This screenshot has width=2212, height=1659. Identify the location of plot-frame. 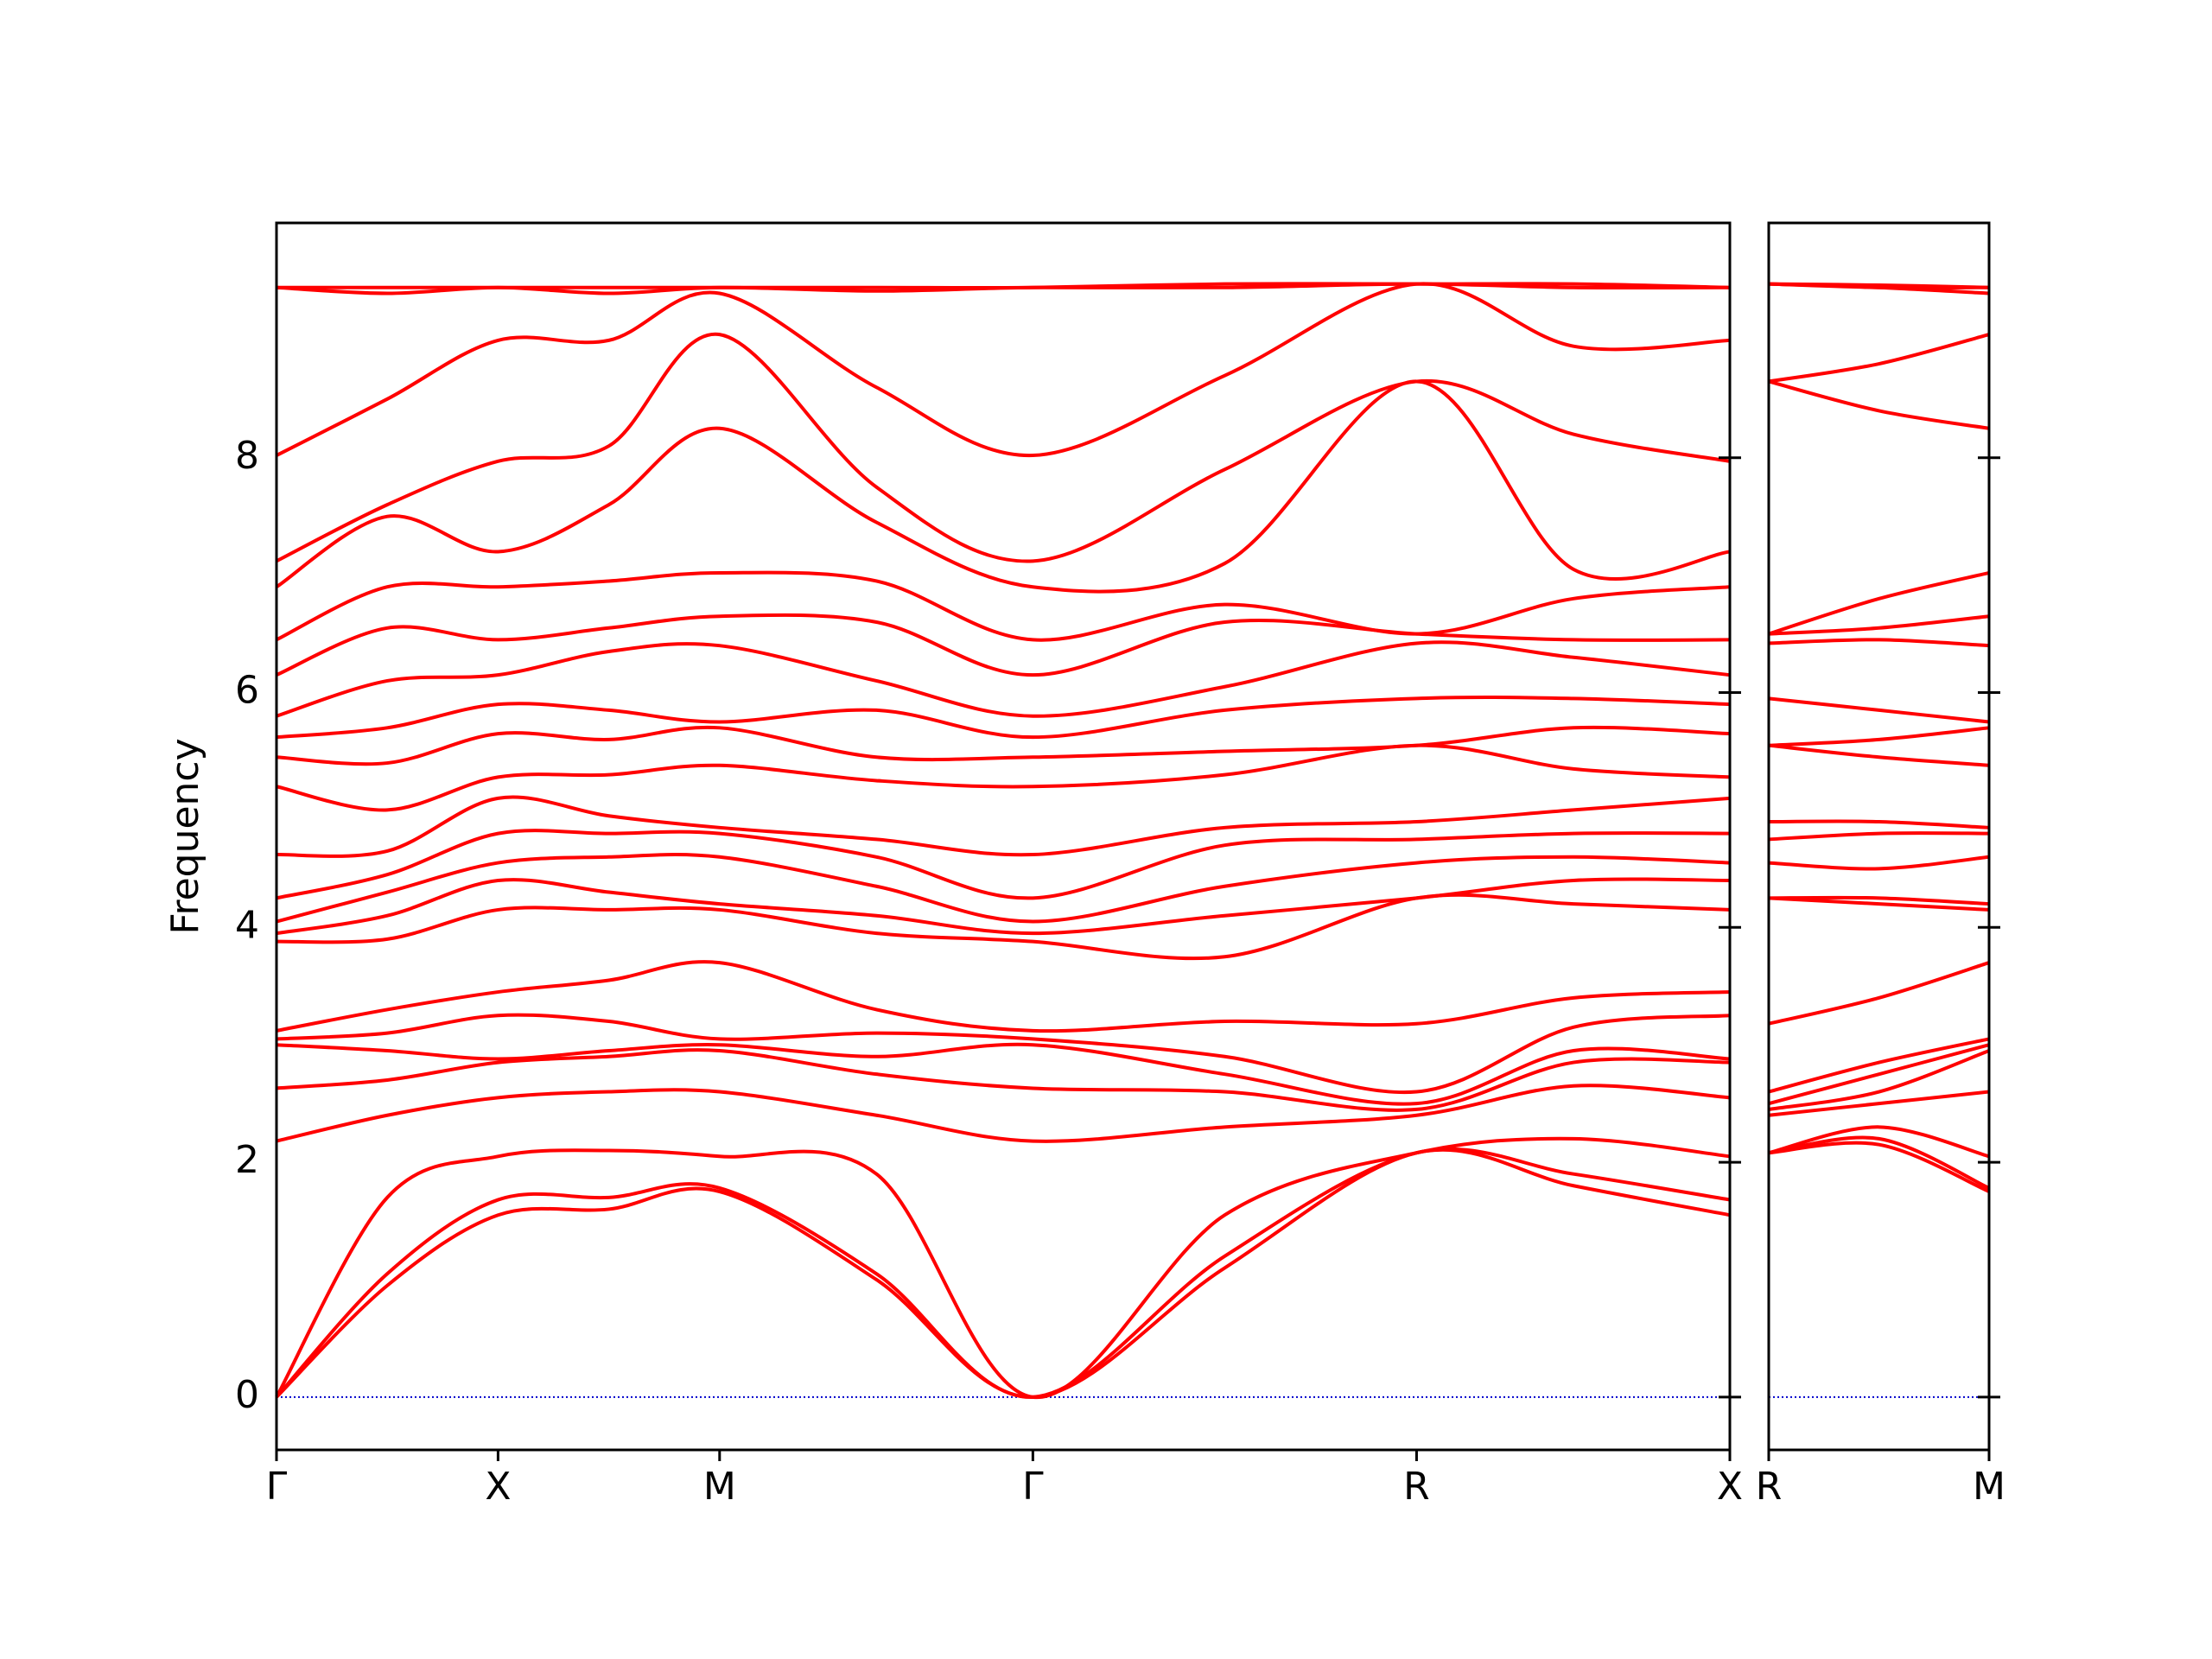
(1879, 836).